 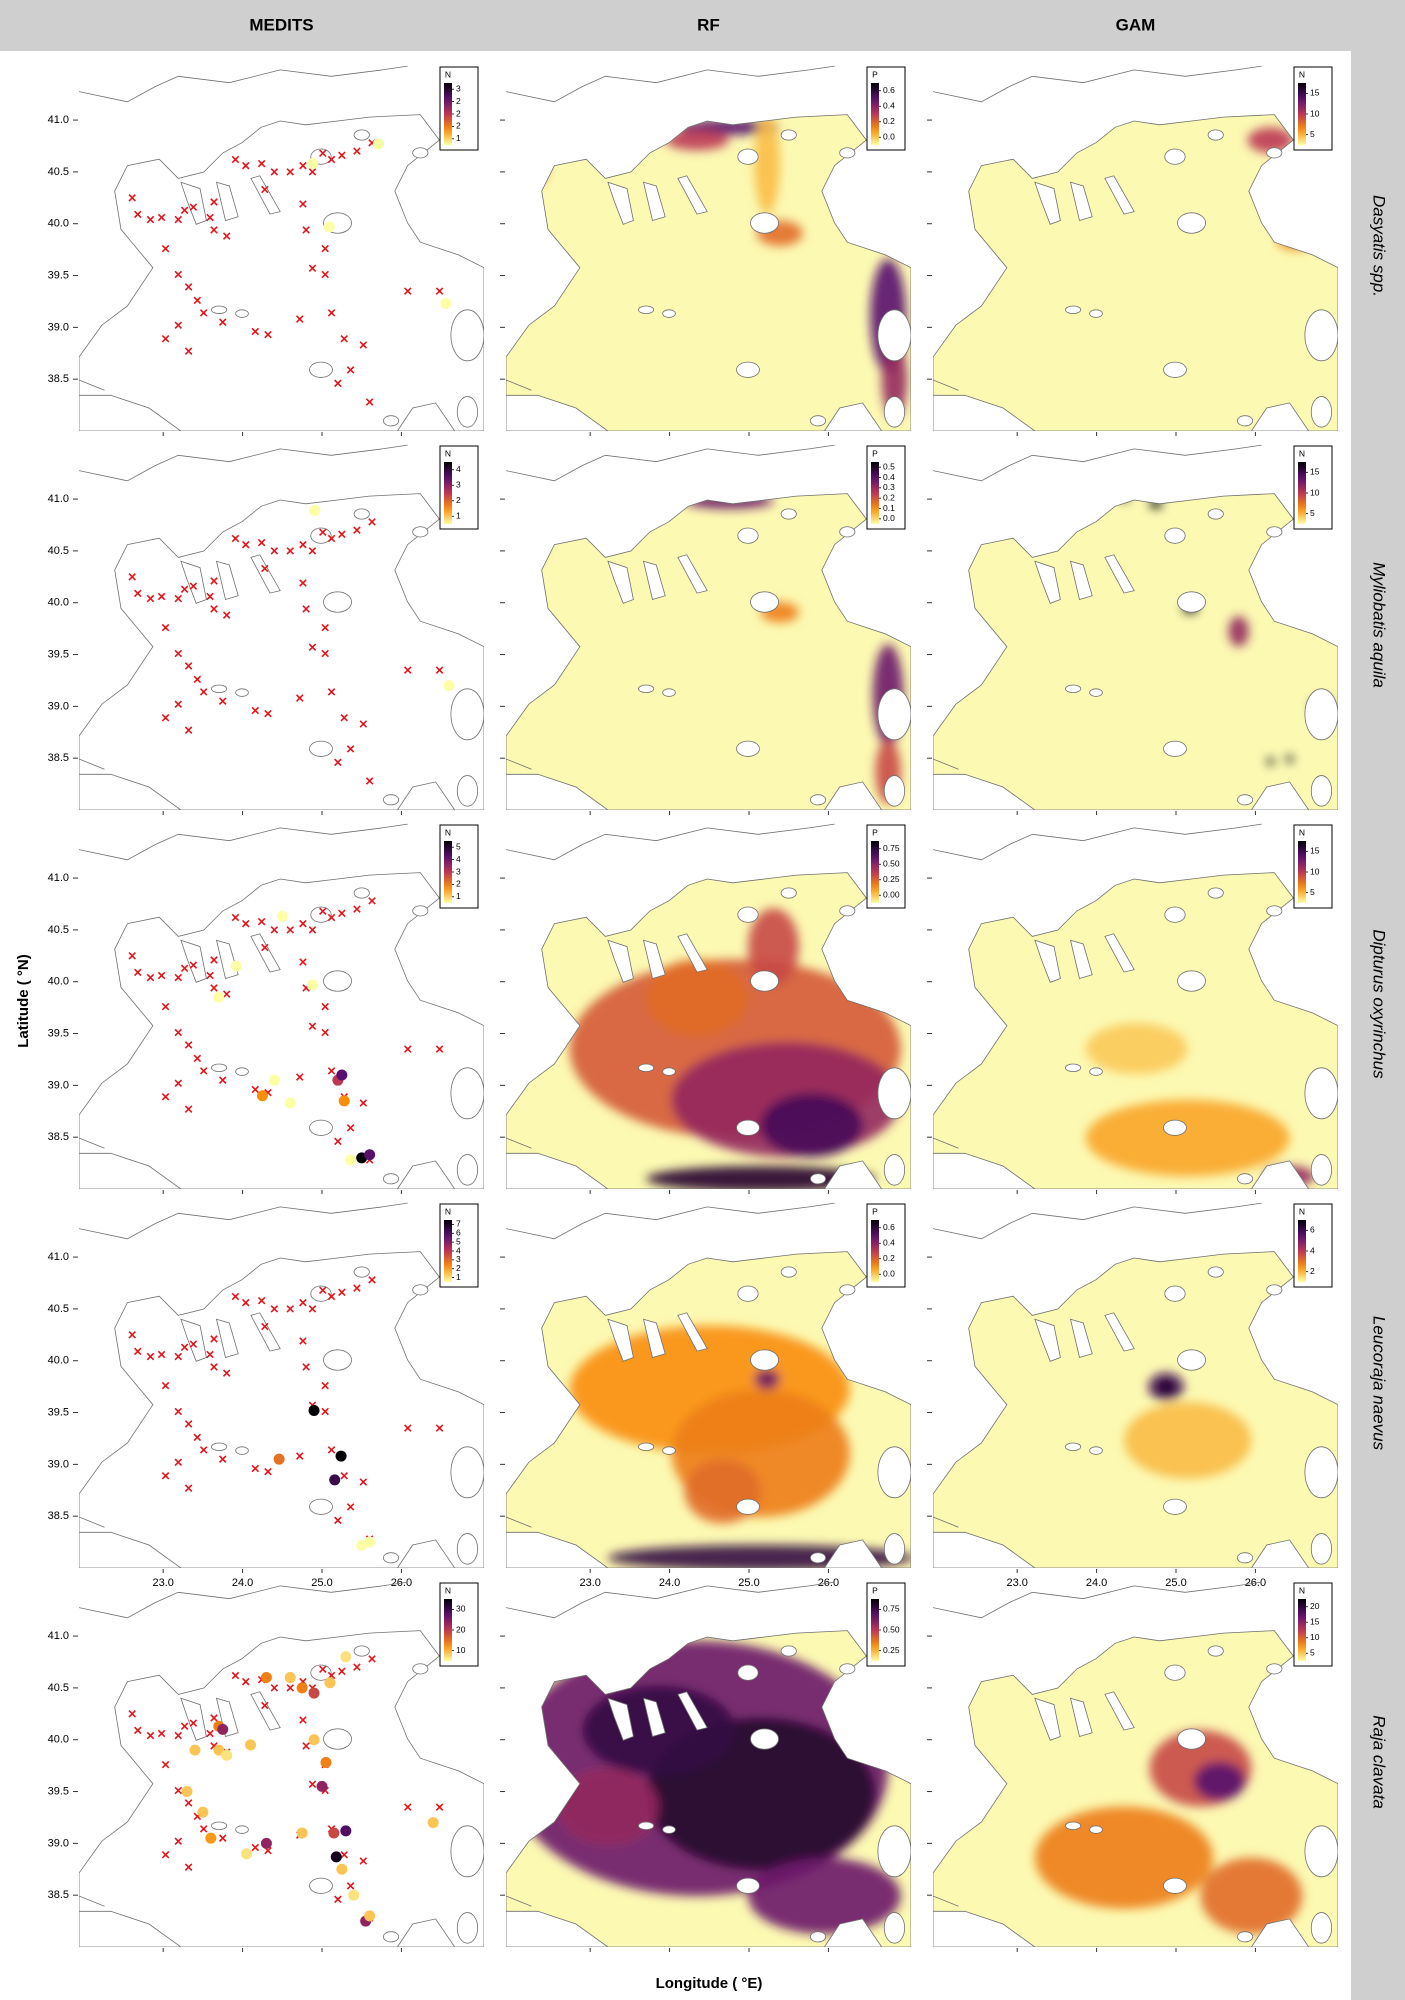 I want to click on y-tick-label: 41.0, so click(x=58, y=120).